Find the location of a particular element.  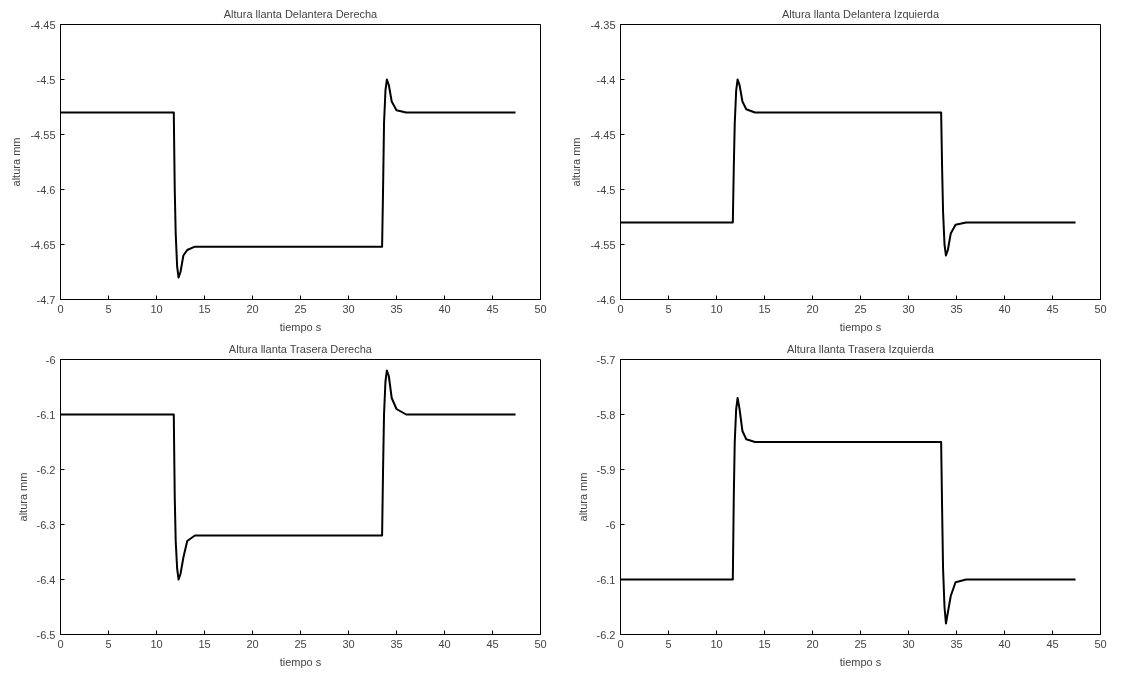

chart-title: Altura llanta Trasera Izquierda is located at coordinates (861, 348).